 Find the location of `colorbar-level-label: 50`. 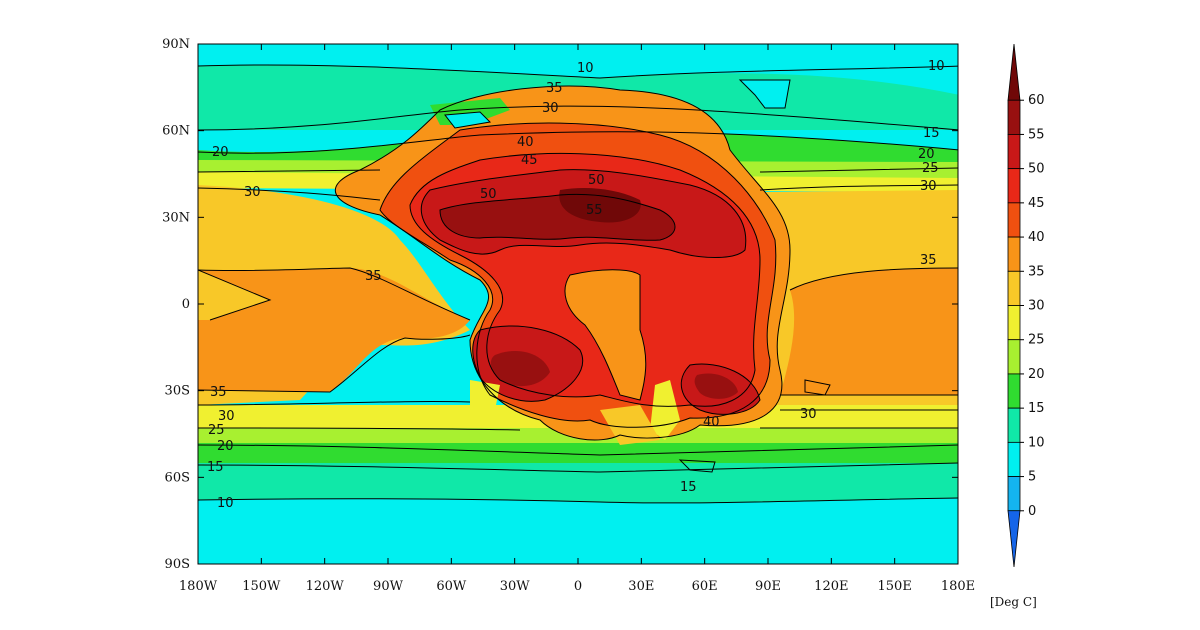

colorbar-level-label: 50 is located at coordinates (1036, 169).